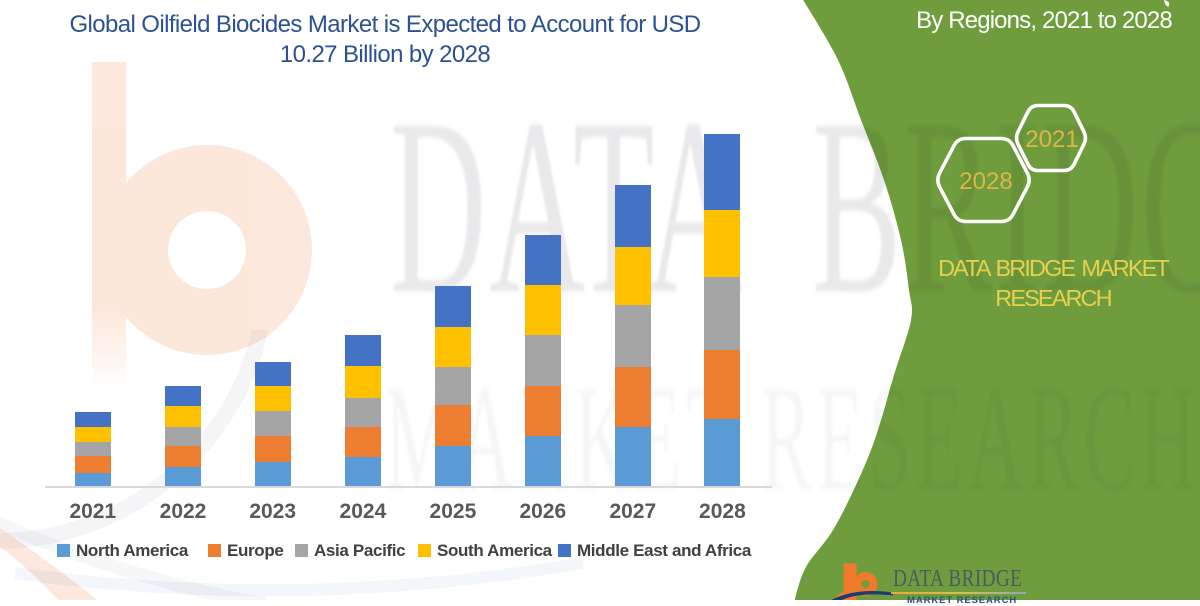  I want to click on svg-text: 2021, so click(1051, 139).